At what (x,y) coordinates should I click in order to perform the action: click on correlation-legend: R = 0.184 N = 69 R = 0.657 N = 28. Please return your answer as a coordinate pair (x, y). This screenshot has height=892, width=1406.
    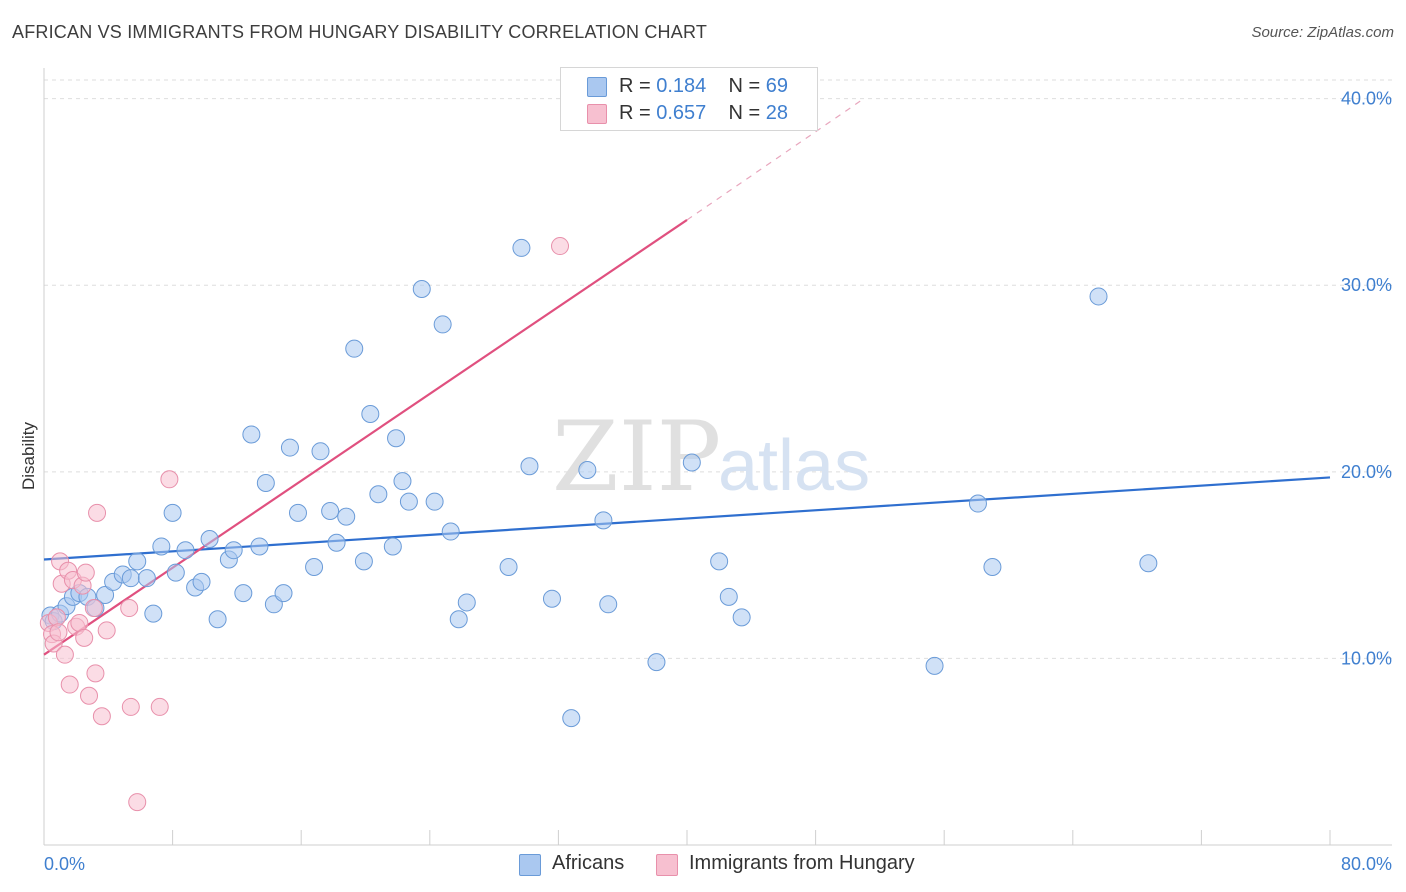
    Looking at the image, I should click on (689, 99).